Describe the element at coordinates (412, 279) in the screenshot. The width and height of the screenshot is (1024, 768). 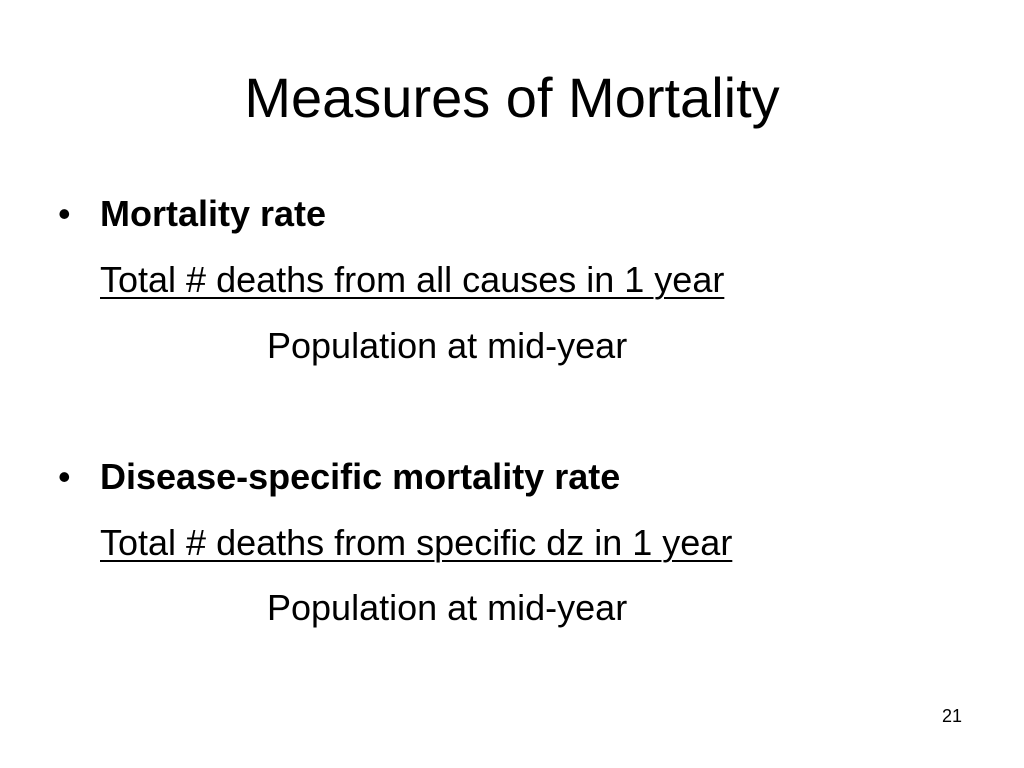
I see `formula-numerator: Total # deaths from all causes in 1 year` at that location.